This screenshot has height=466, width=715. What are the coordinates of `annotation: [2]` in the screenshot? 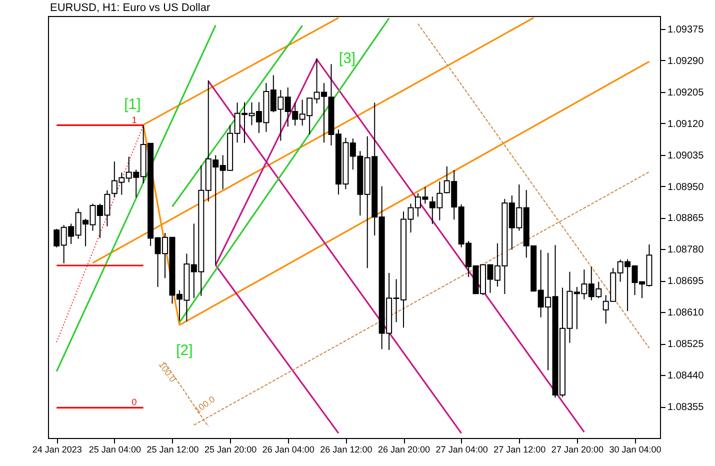 It's located at (184, 350).